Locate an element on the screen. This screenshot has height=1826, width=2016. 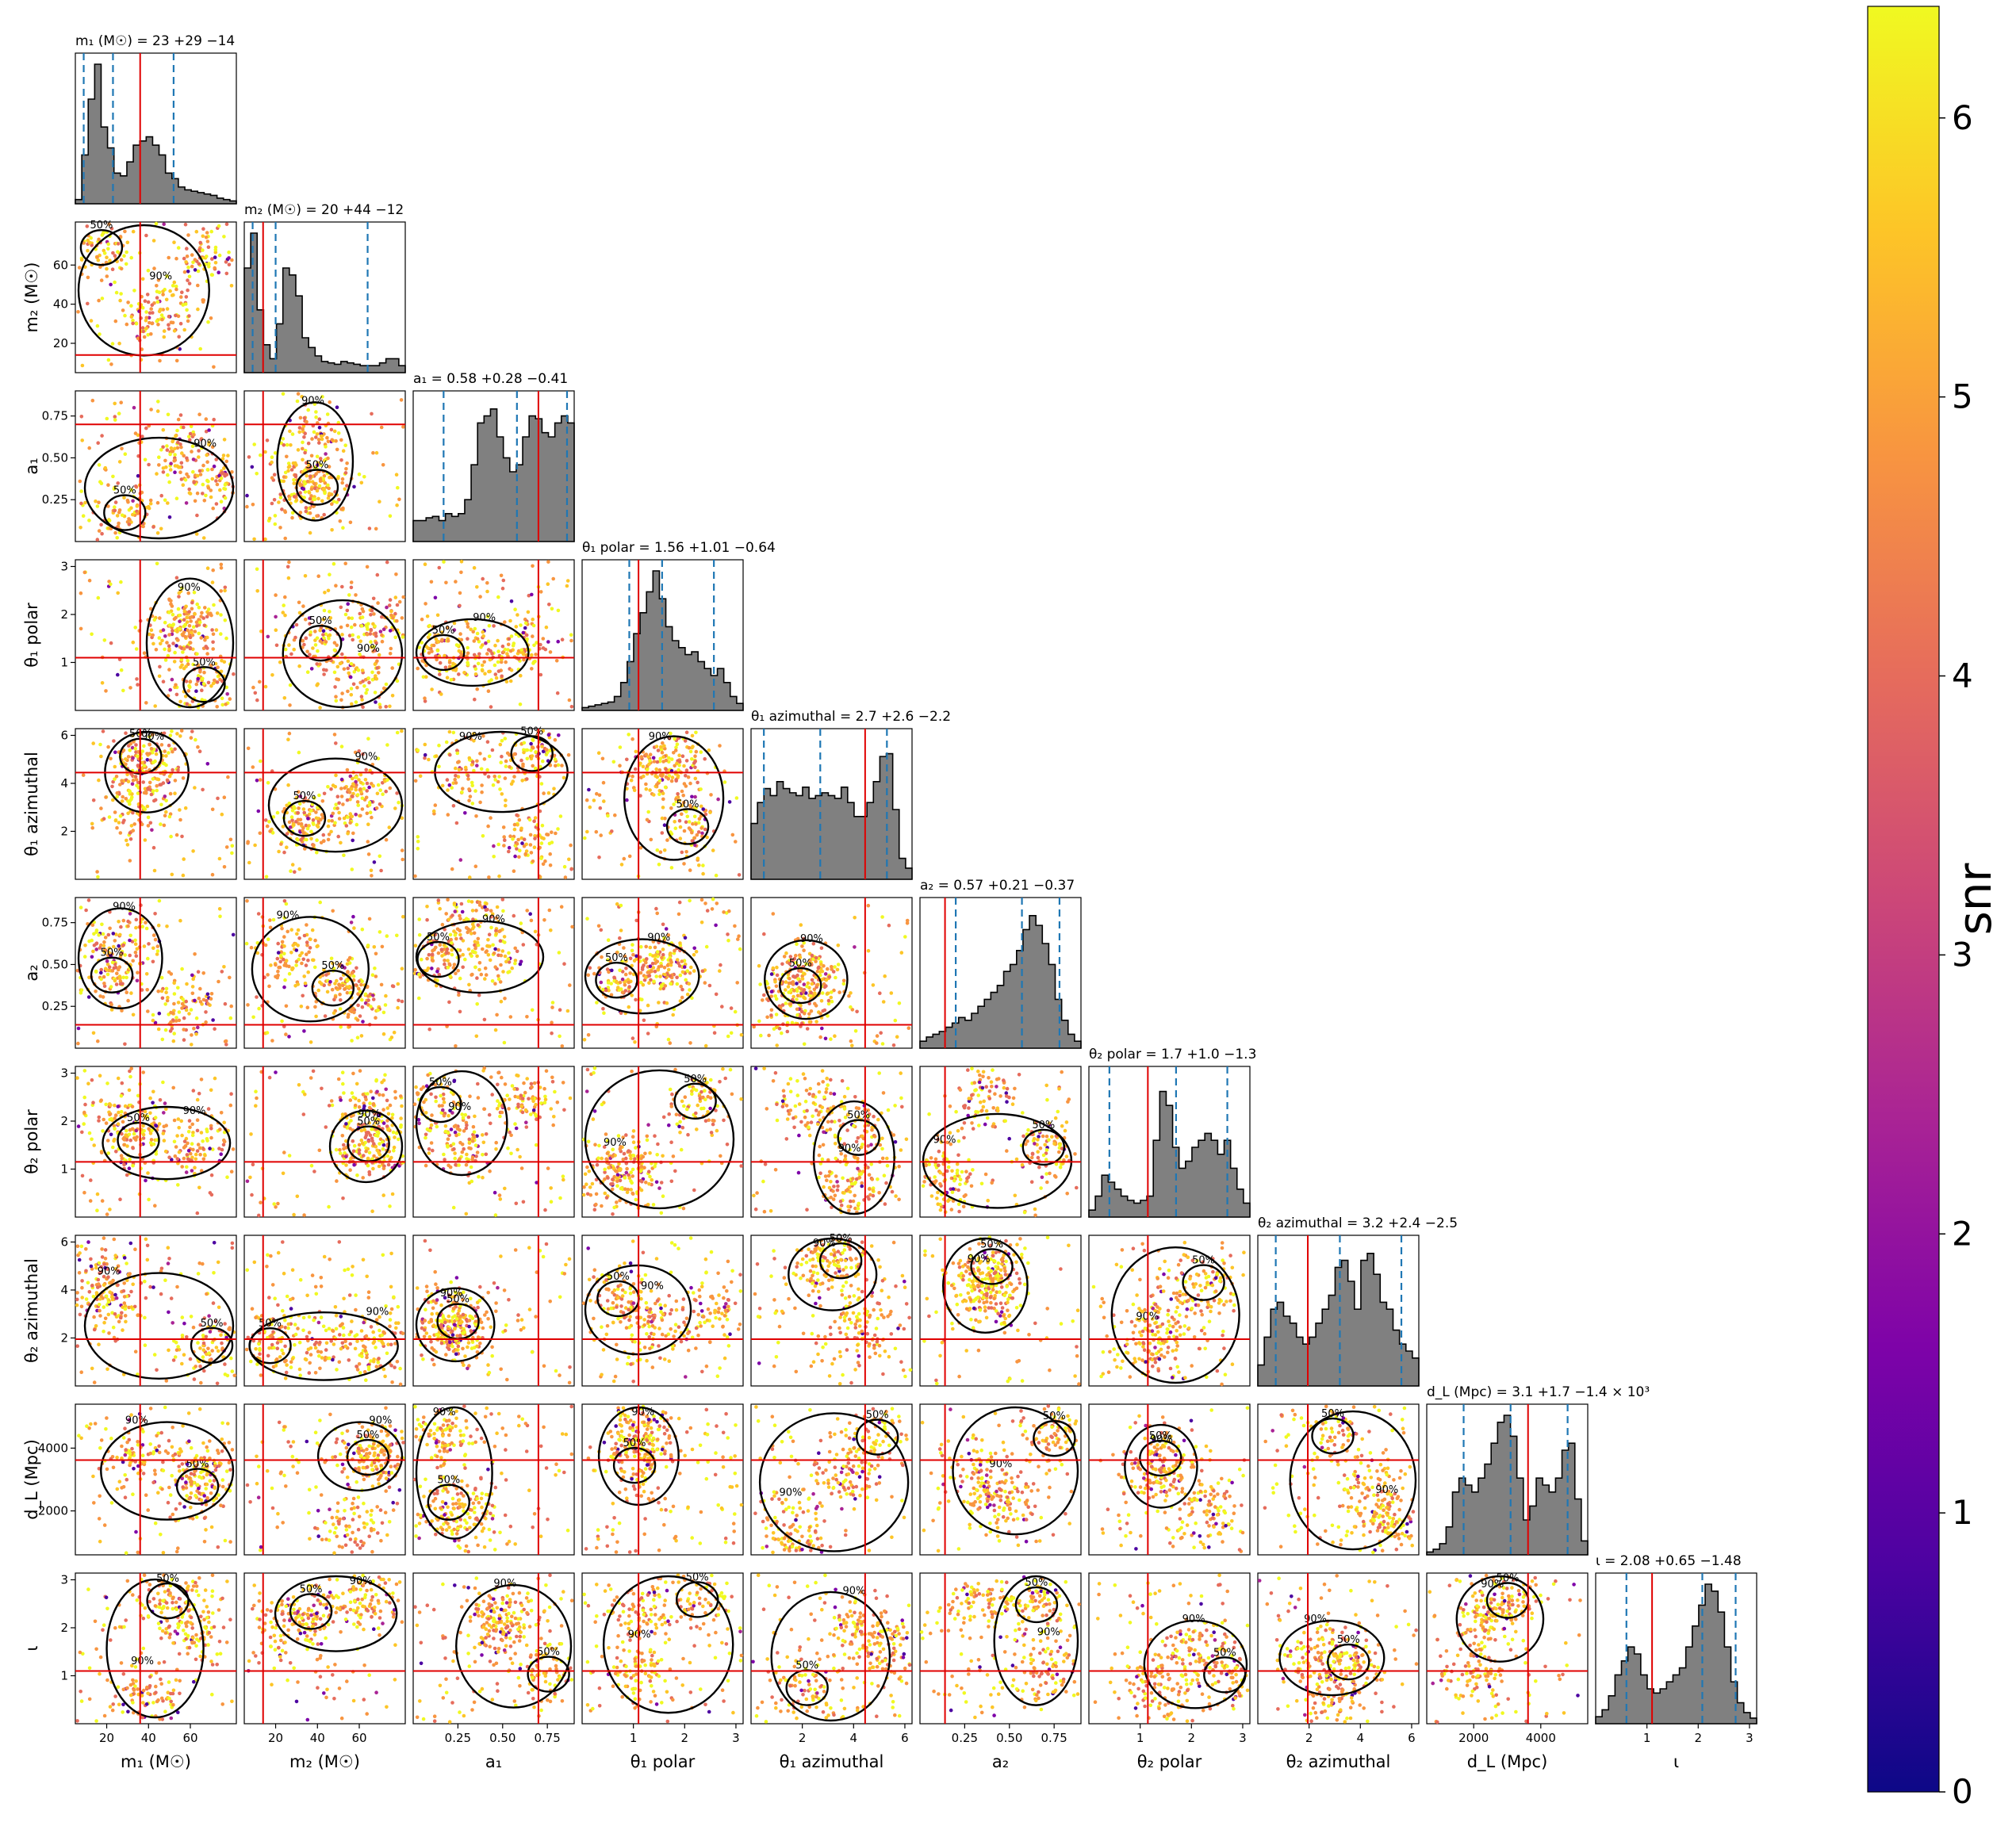
histogram-bars is located at coordinates (662, 640).